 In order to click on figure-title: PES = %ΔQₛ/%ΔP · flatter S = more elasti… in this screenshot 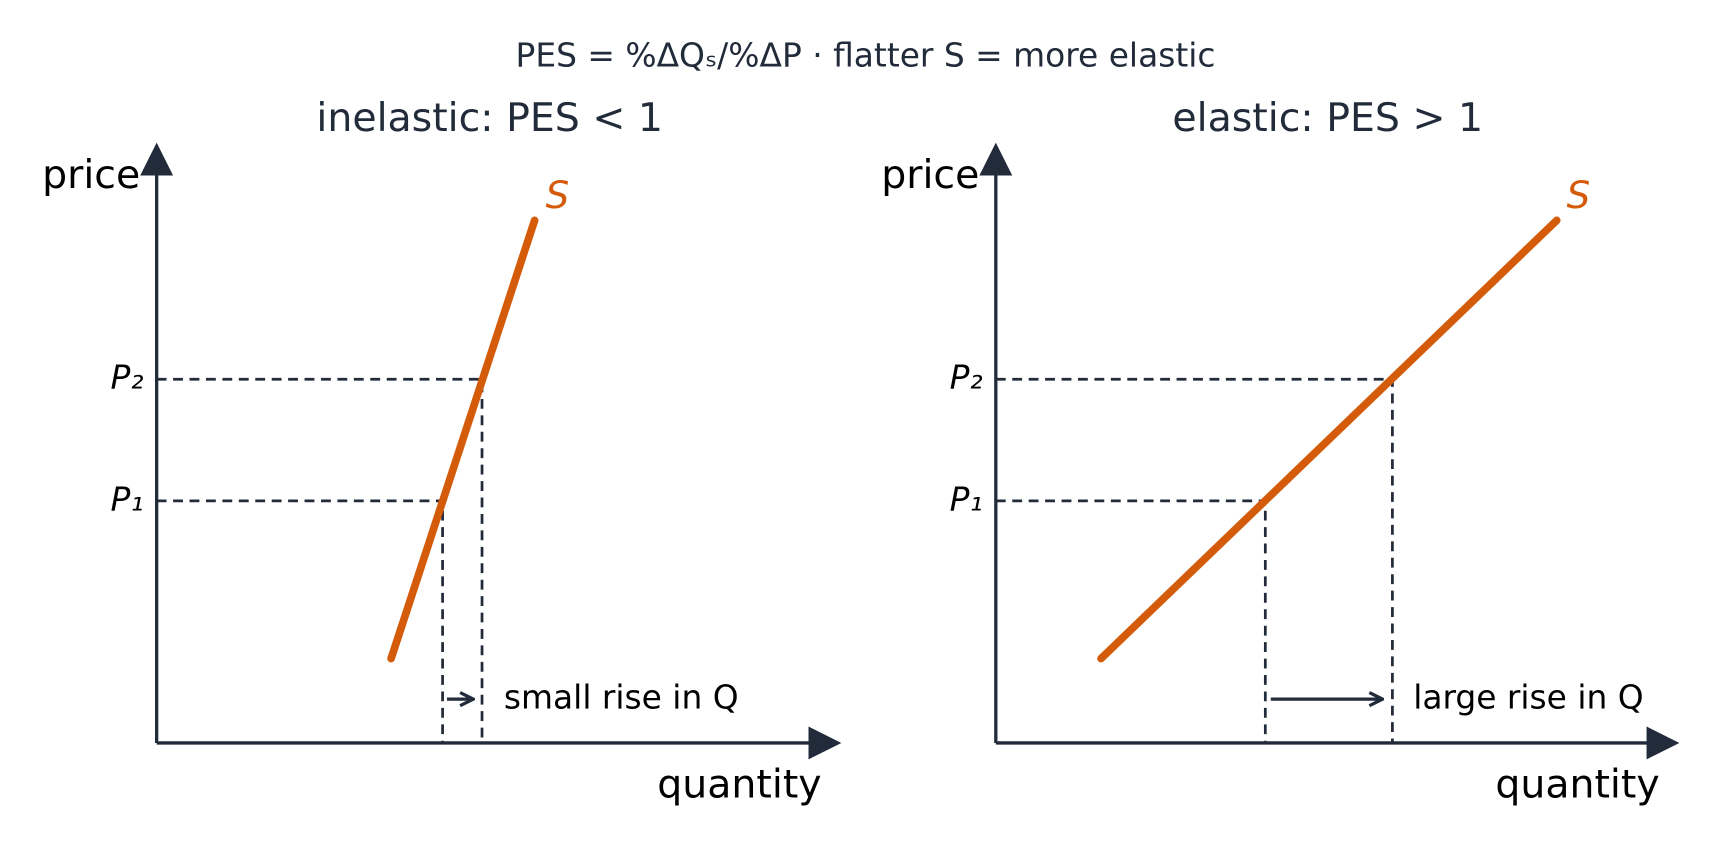, I will do `click(866, 55)`.